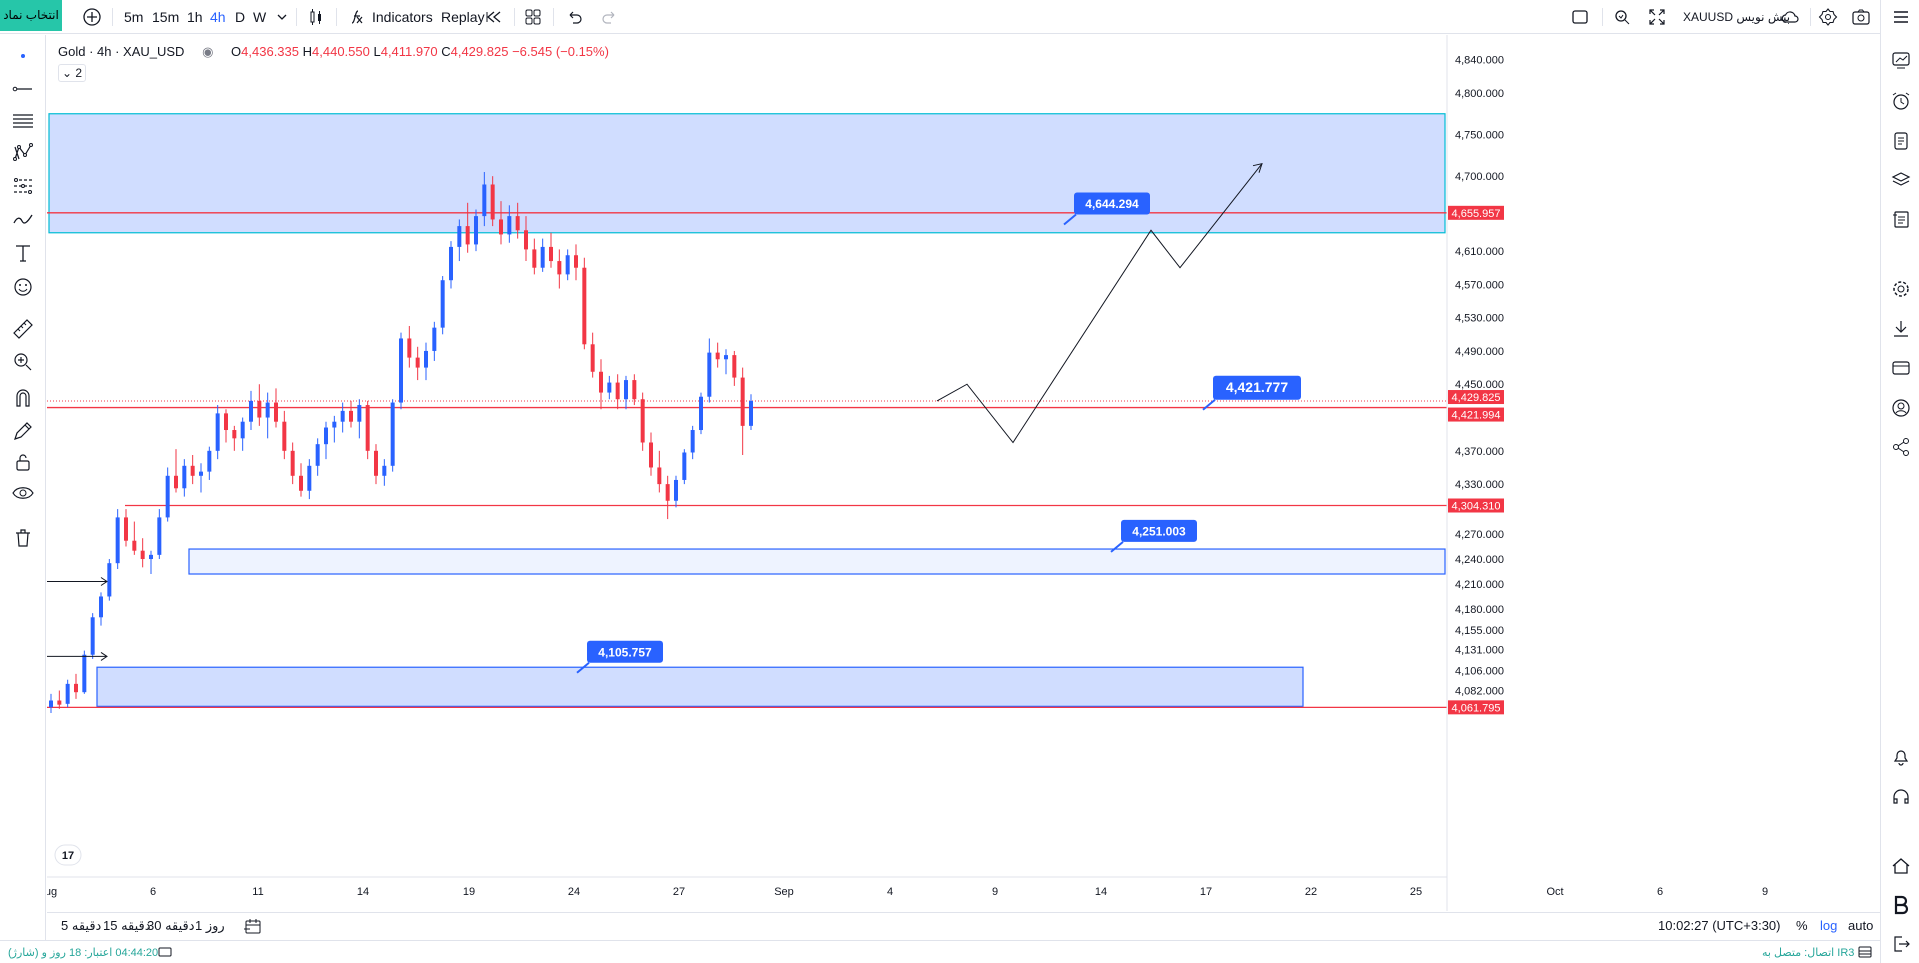 This screenshot has width=1919, height=963. Describe the element at coordinates (260, 17) in the screenshot. I see `interval-W: W` at that location.